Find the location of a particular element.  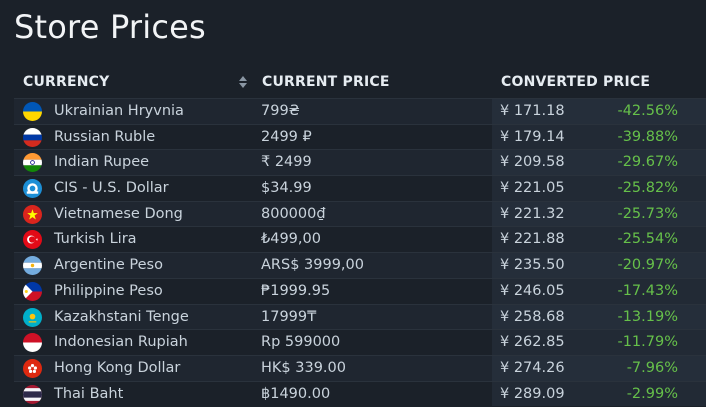

table-row: Turkish Lira ₺499,00 ¥ 221.88 -25.54% is located at coordinates (360, 239).